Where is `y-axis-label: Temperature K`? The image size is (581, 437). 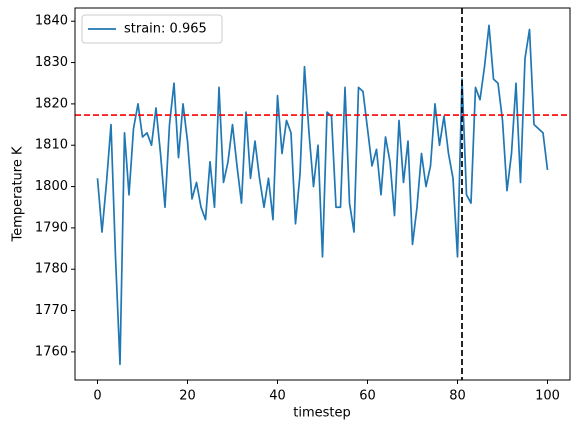 y-axis-label: Temperature K is located at coordinates (18, 194).